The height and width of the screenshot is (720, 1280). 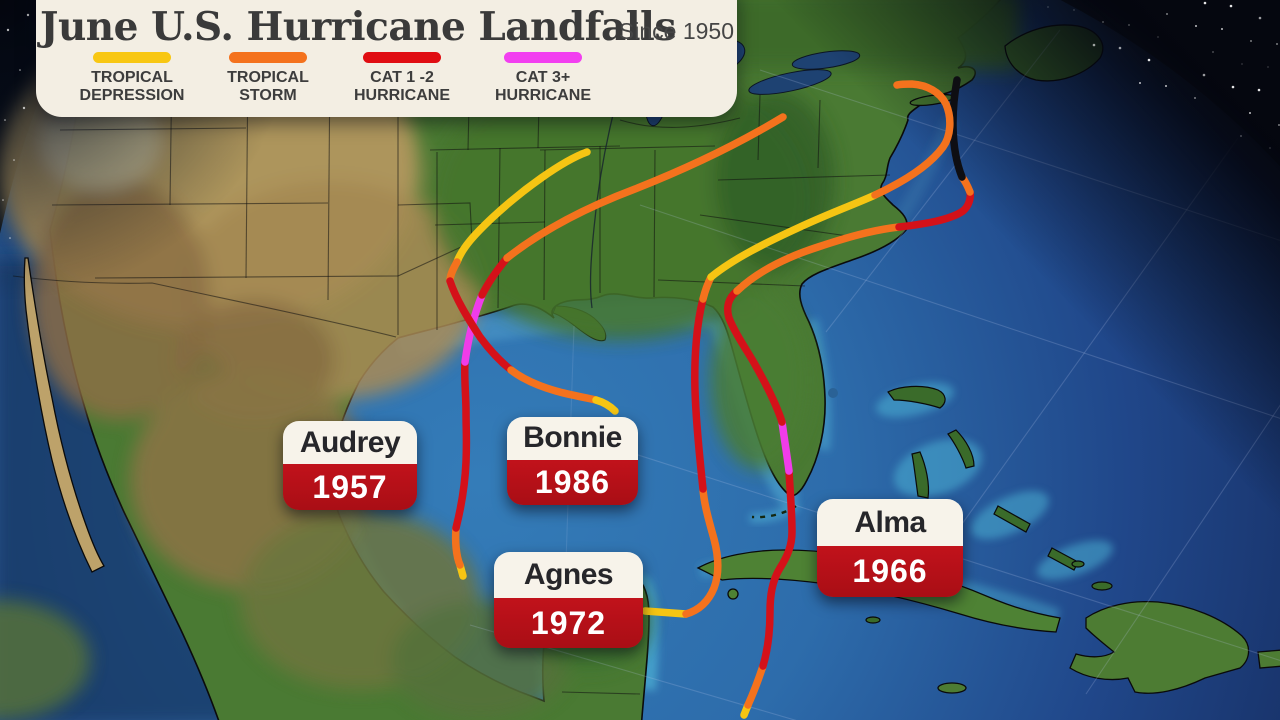 I want to click on legend-label: STORM, so click(x=268, y=95).